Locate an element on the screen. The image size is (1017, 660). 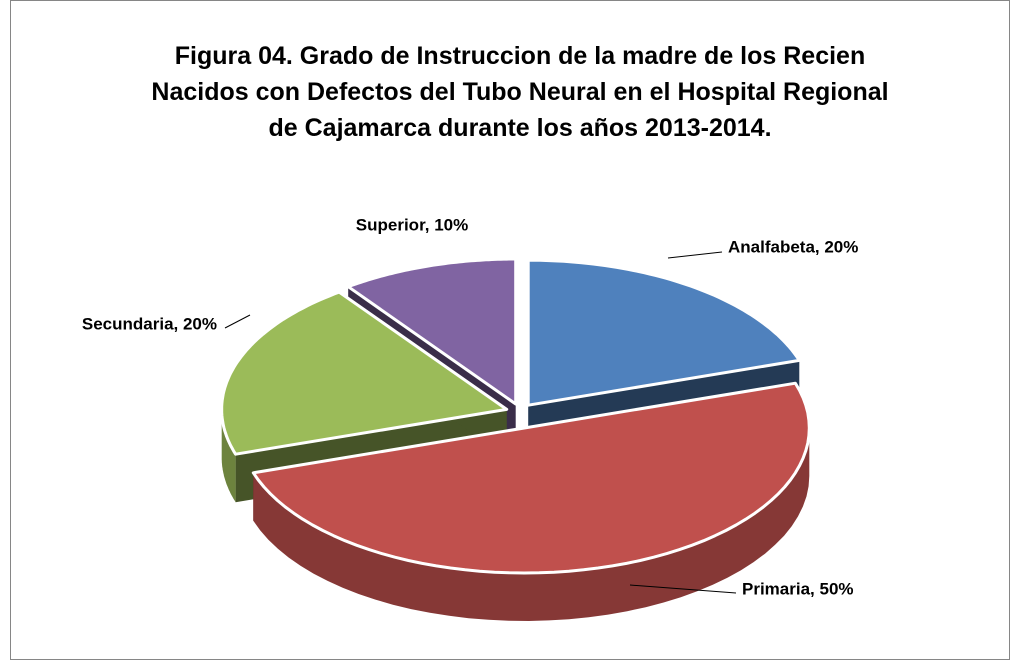
data-label: Primaria, 50% is located at coordinates (798, 588).